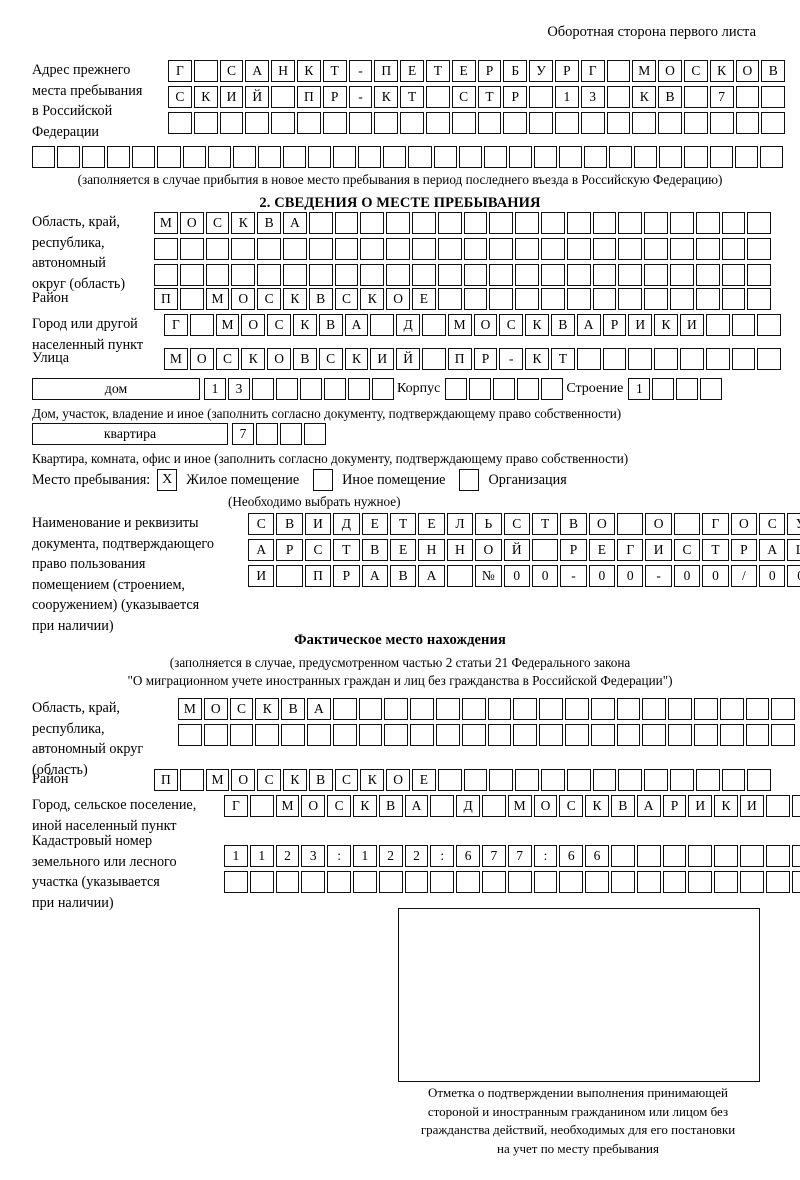 This screenshot has width=800, height=1180. I want to click on prev-addr-cell-11: Т, so click(437, 71).